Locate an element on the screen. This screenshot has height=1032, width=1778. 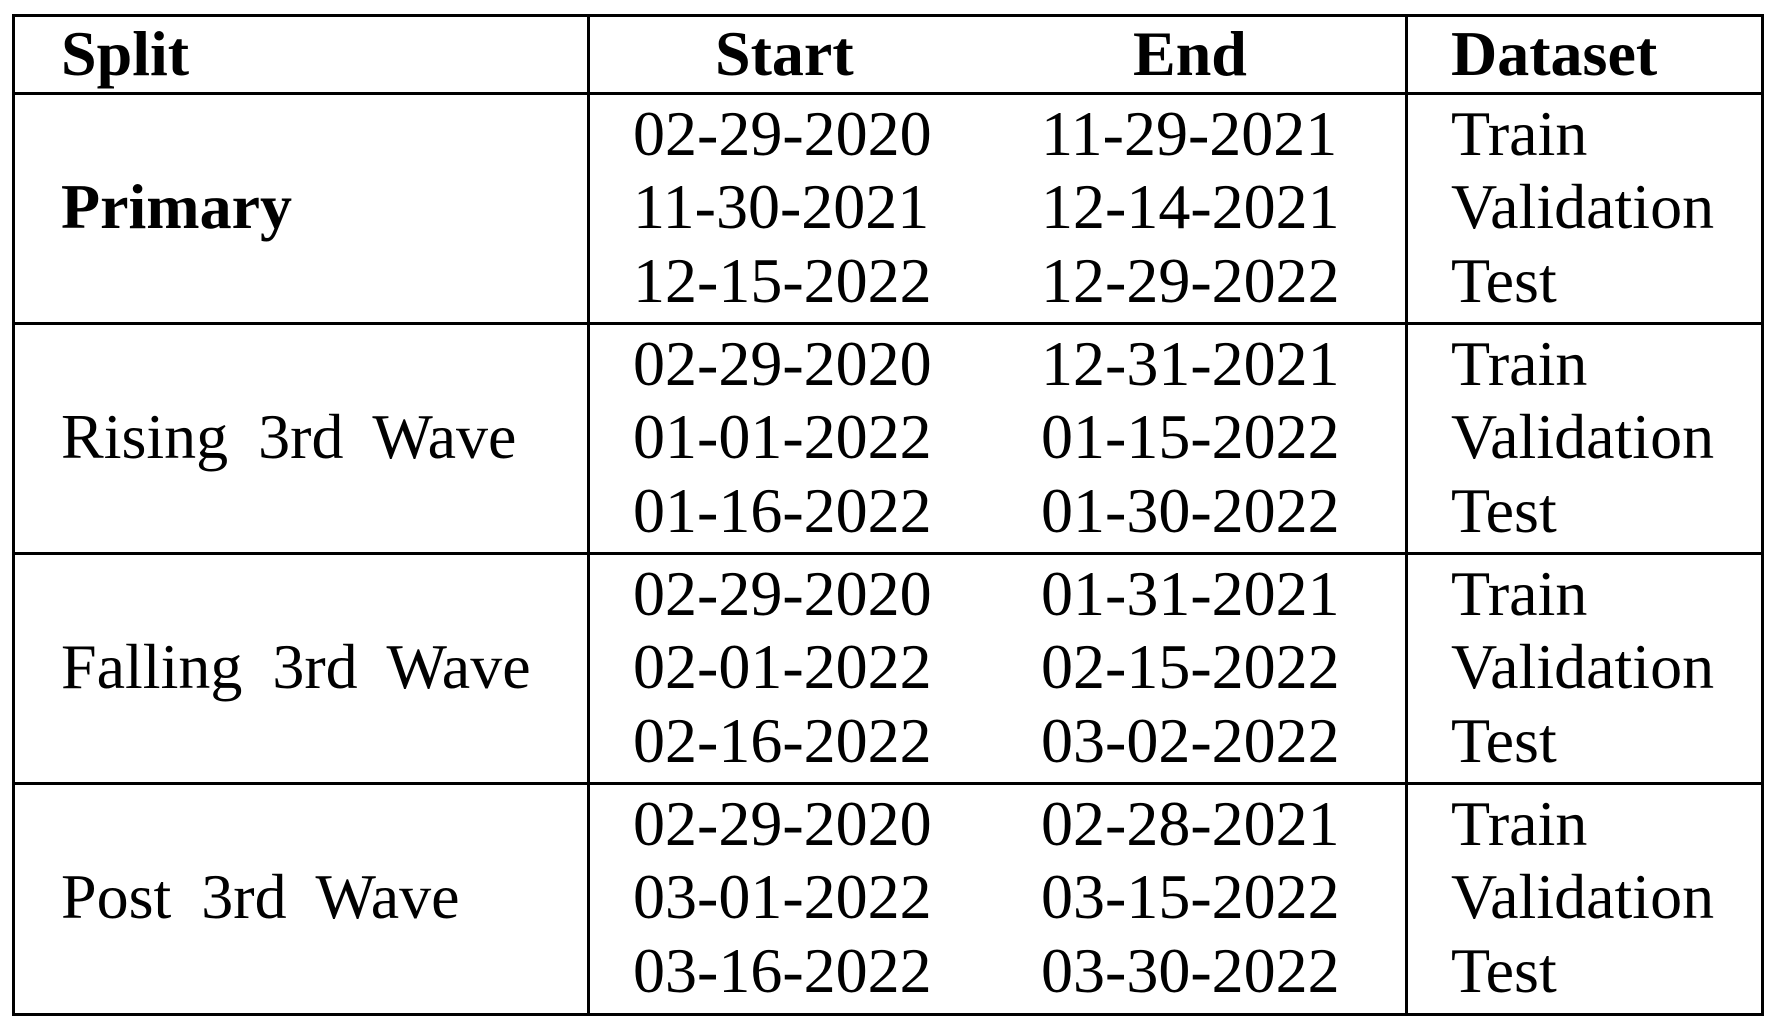
start-date: 02-01-2022 is located at coordinates (782, 666).